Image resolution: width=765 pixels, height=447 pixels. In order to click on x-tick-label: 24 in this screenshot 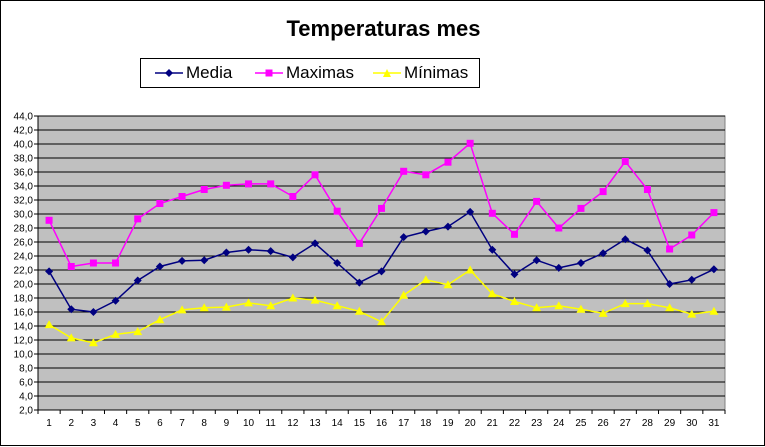, I will do `click(559, 423)`.